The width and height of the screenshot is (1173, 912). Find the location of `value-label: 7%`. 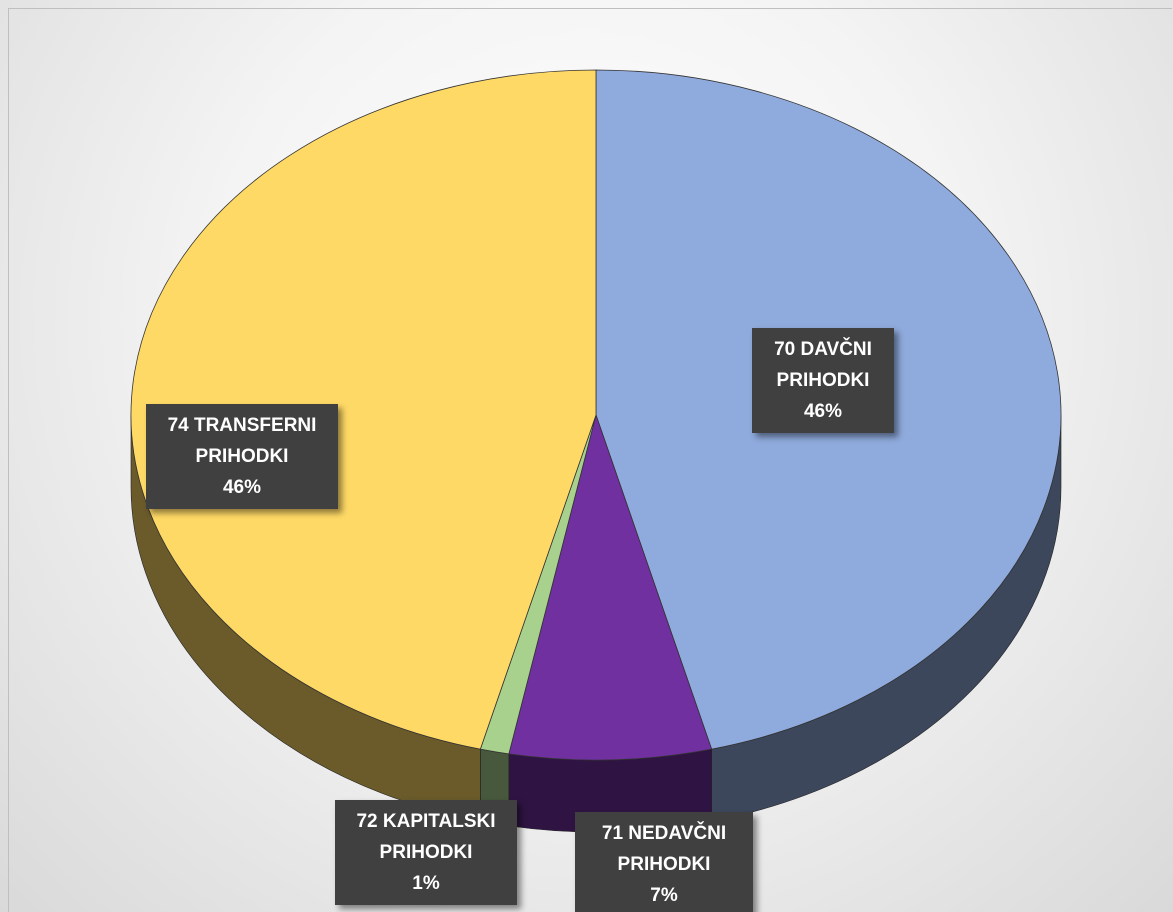

value-label: 7% is located at coordinates (664, 895).